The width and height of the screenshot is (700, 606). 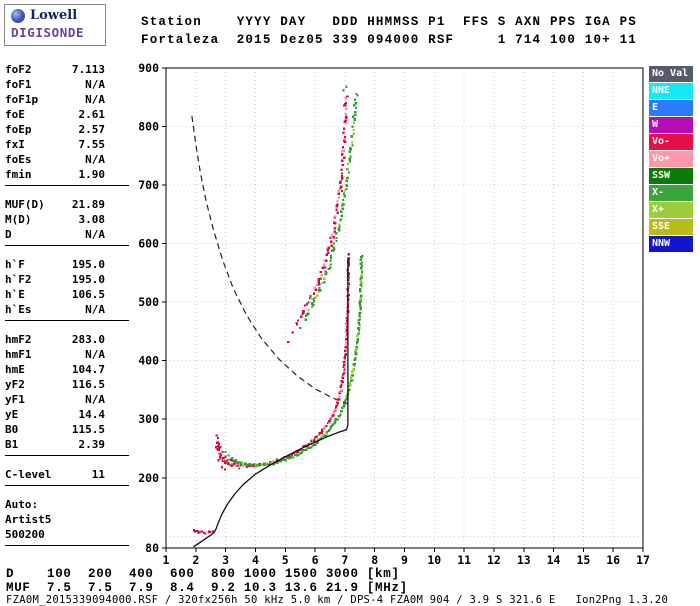 I want to click on param-row-19: yF1 N/A, so click(x=55, y=399).